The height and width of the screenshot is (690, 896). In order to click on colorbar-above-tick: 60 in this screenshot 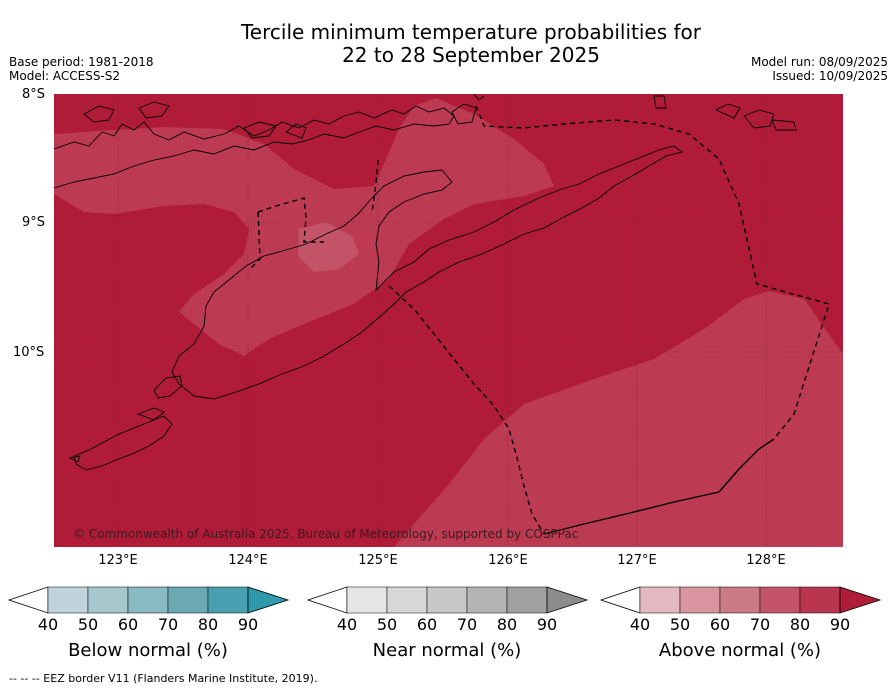, I will do `click(720, 624)`.